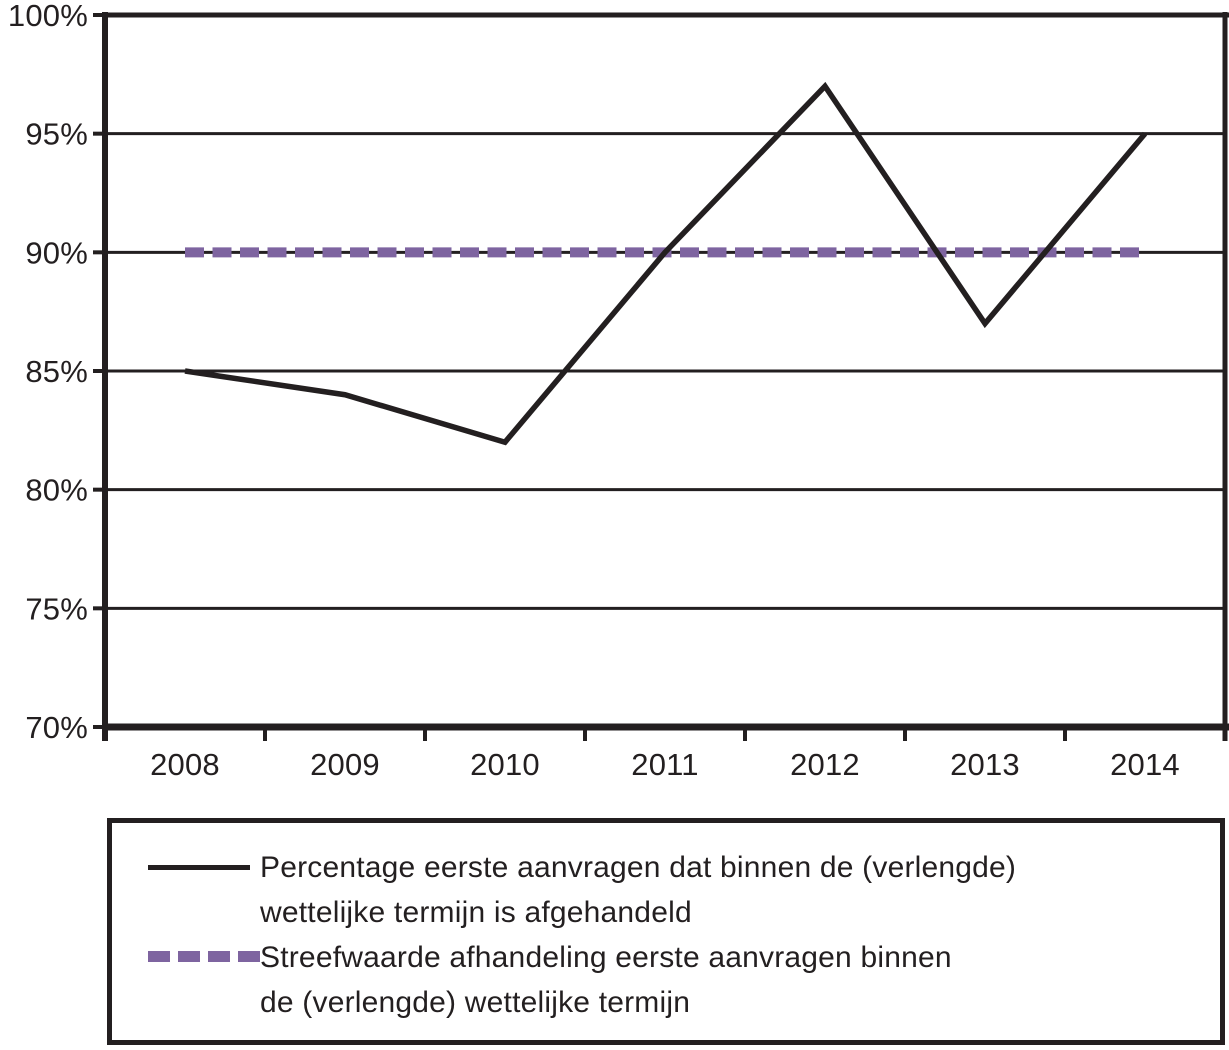  What do you see at coordinates (56, 252) in the screenshot?
I see `y-tick-label: 90%` at bounding box center [56, 252].